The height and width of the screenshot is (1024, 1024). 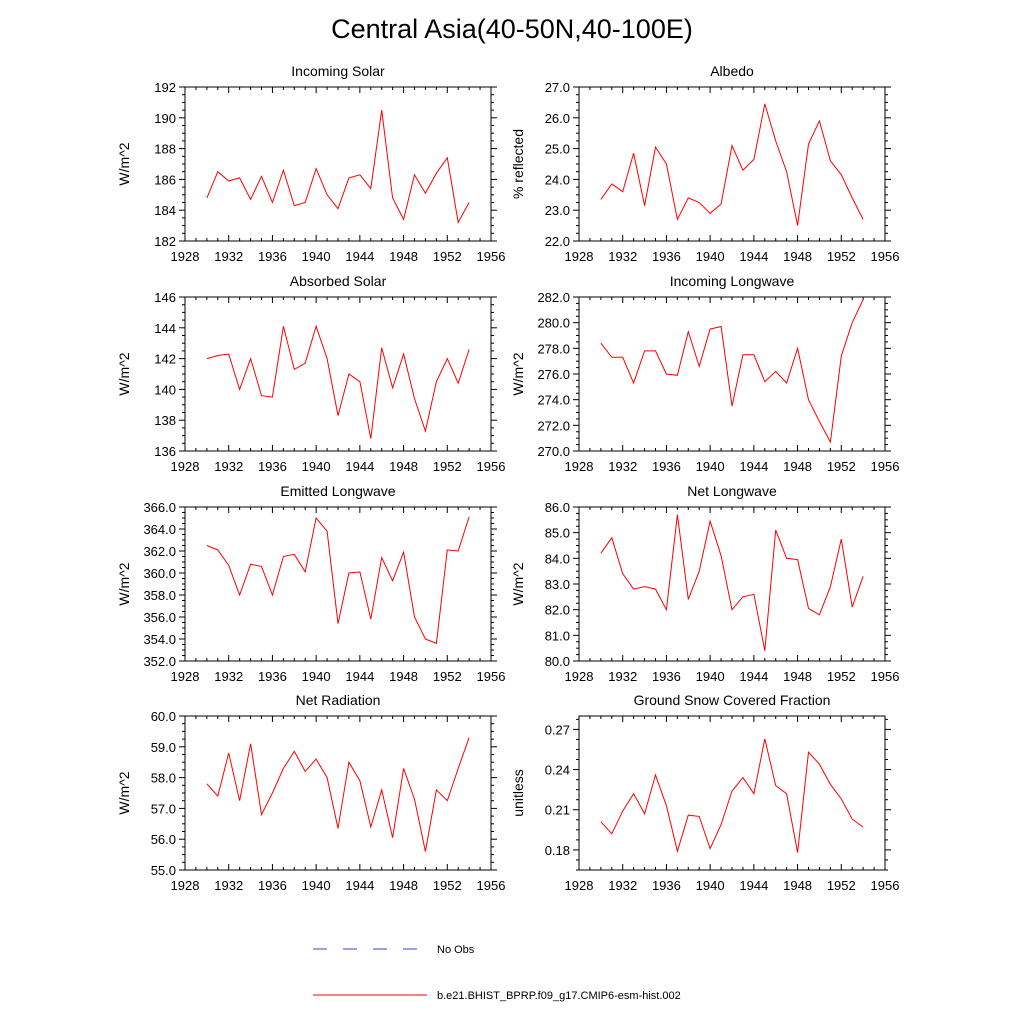 I want to click on y-tick-label: 0.18, so click(x=557, y=850).